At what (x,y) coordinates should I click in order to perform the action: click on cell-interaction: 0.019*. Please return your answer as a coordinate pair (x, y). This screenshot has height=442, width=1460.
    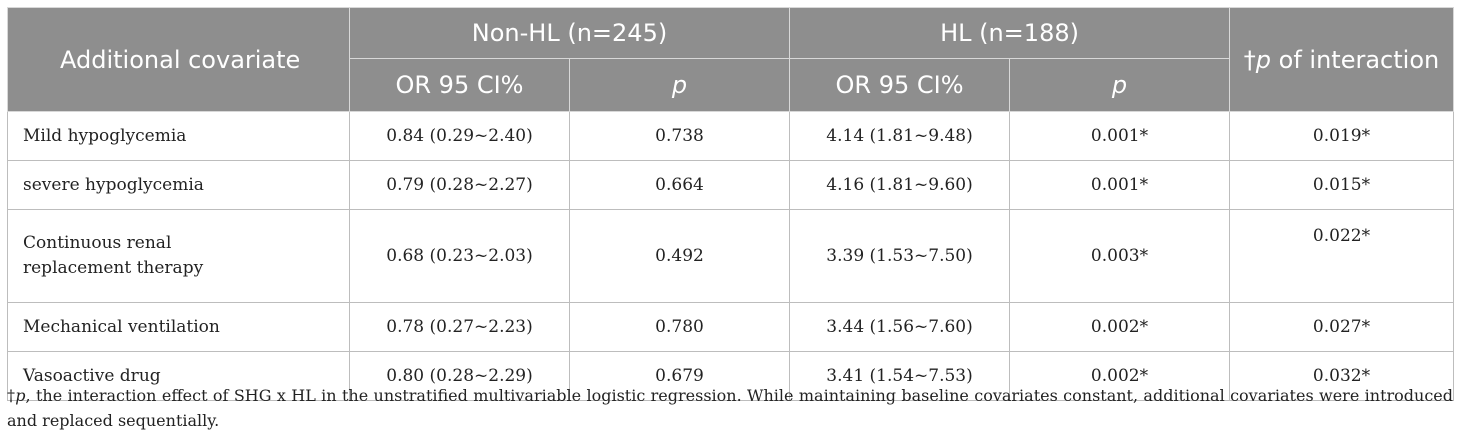
    Looking at the image, I should click on (1342, 136).